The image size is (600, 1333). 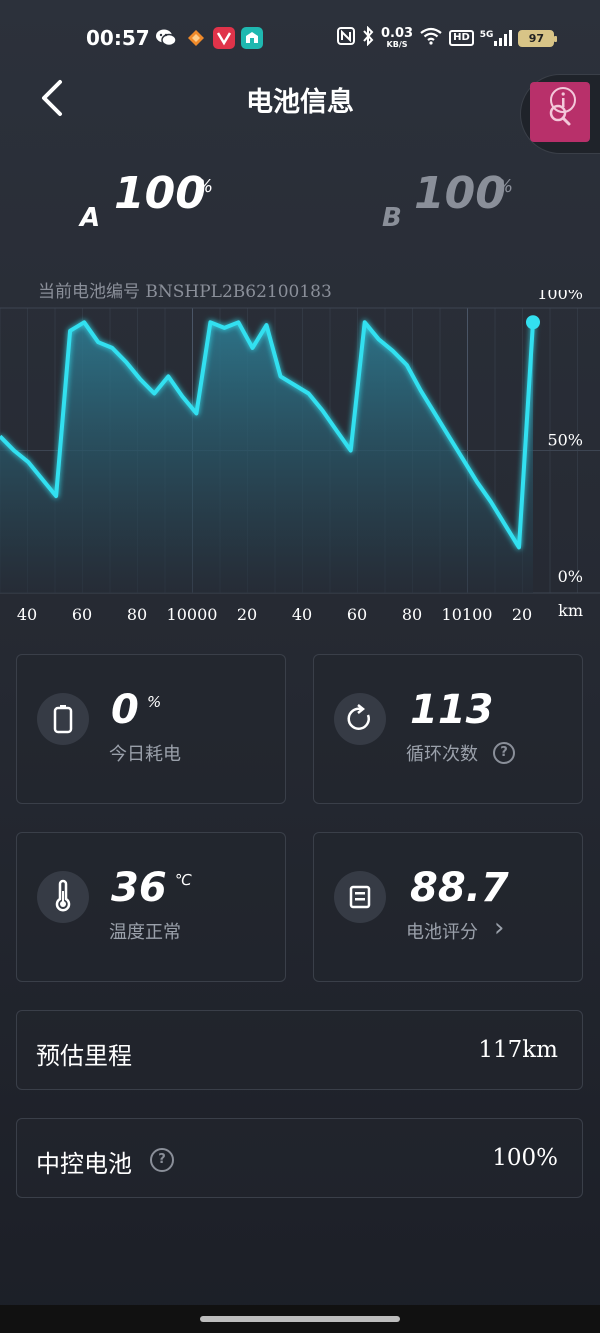 What do you see at coordinates (205, 186) in the screenshot?
I see `battery-a-unit: %` at bounding box center [205, 186].